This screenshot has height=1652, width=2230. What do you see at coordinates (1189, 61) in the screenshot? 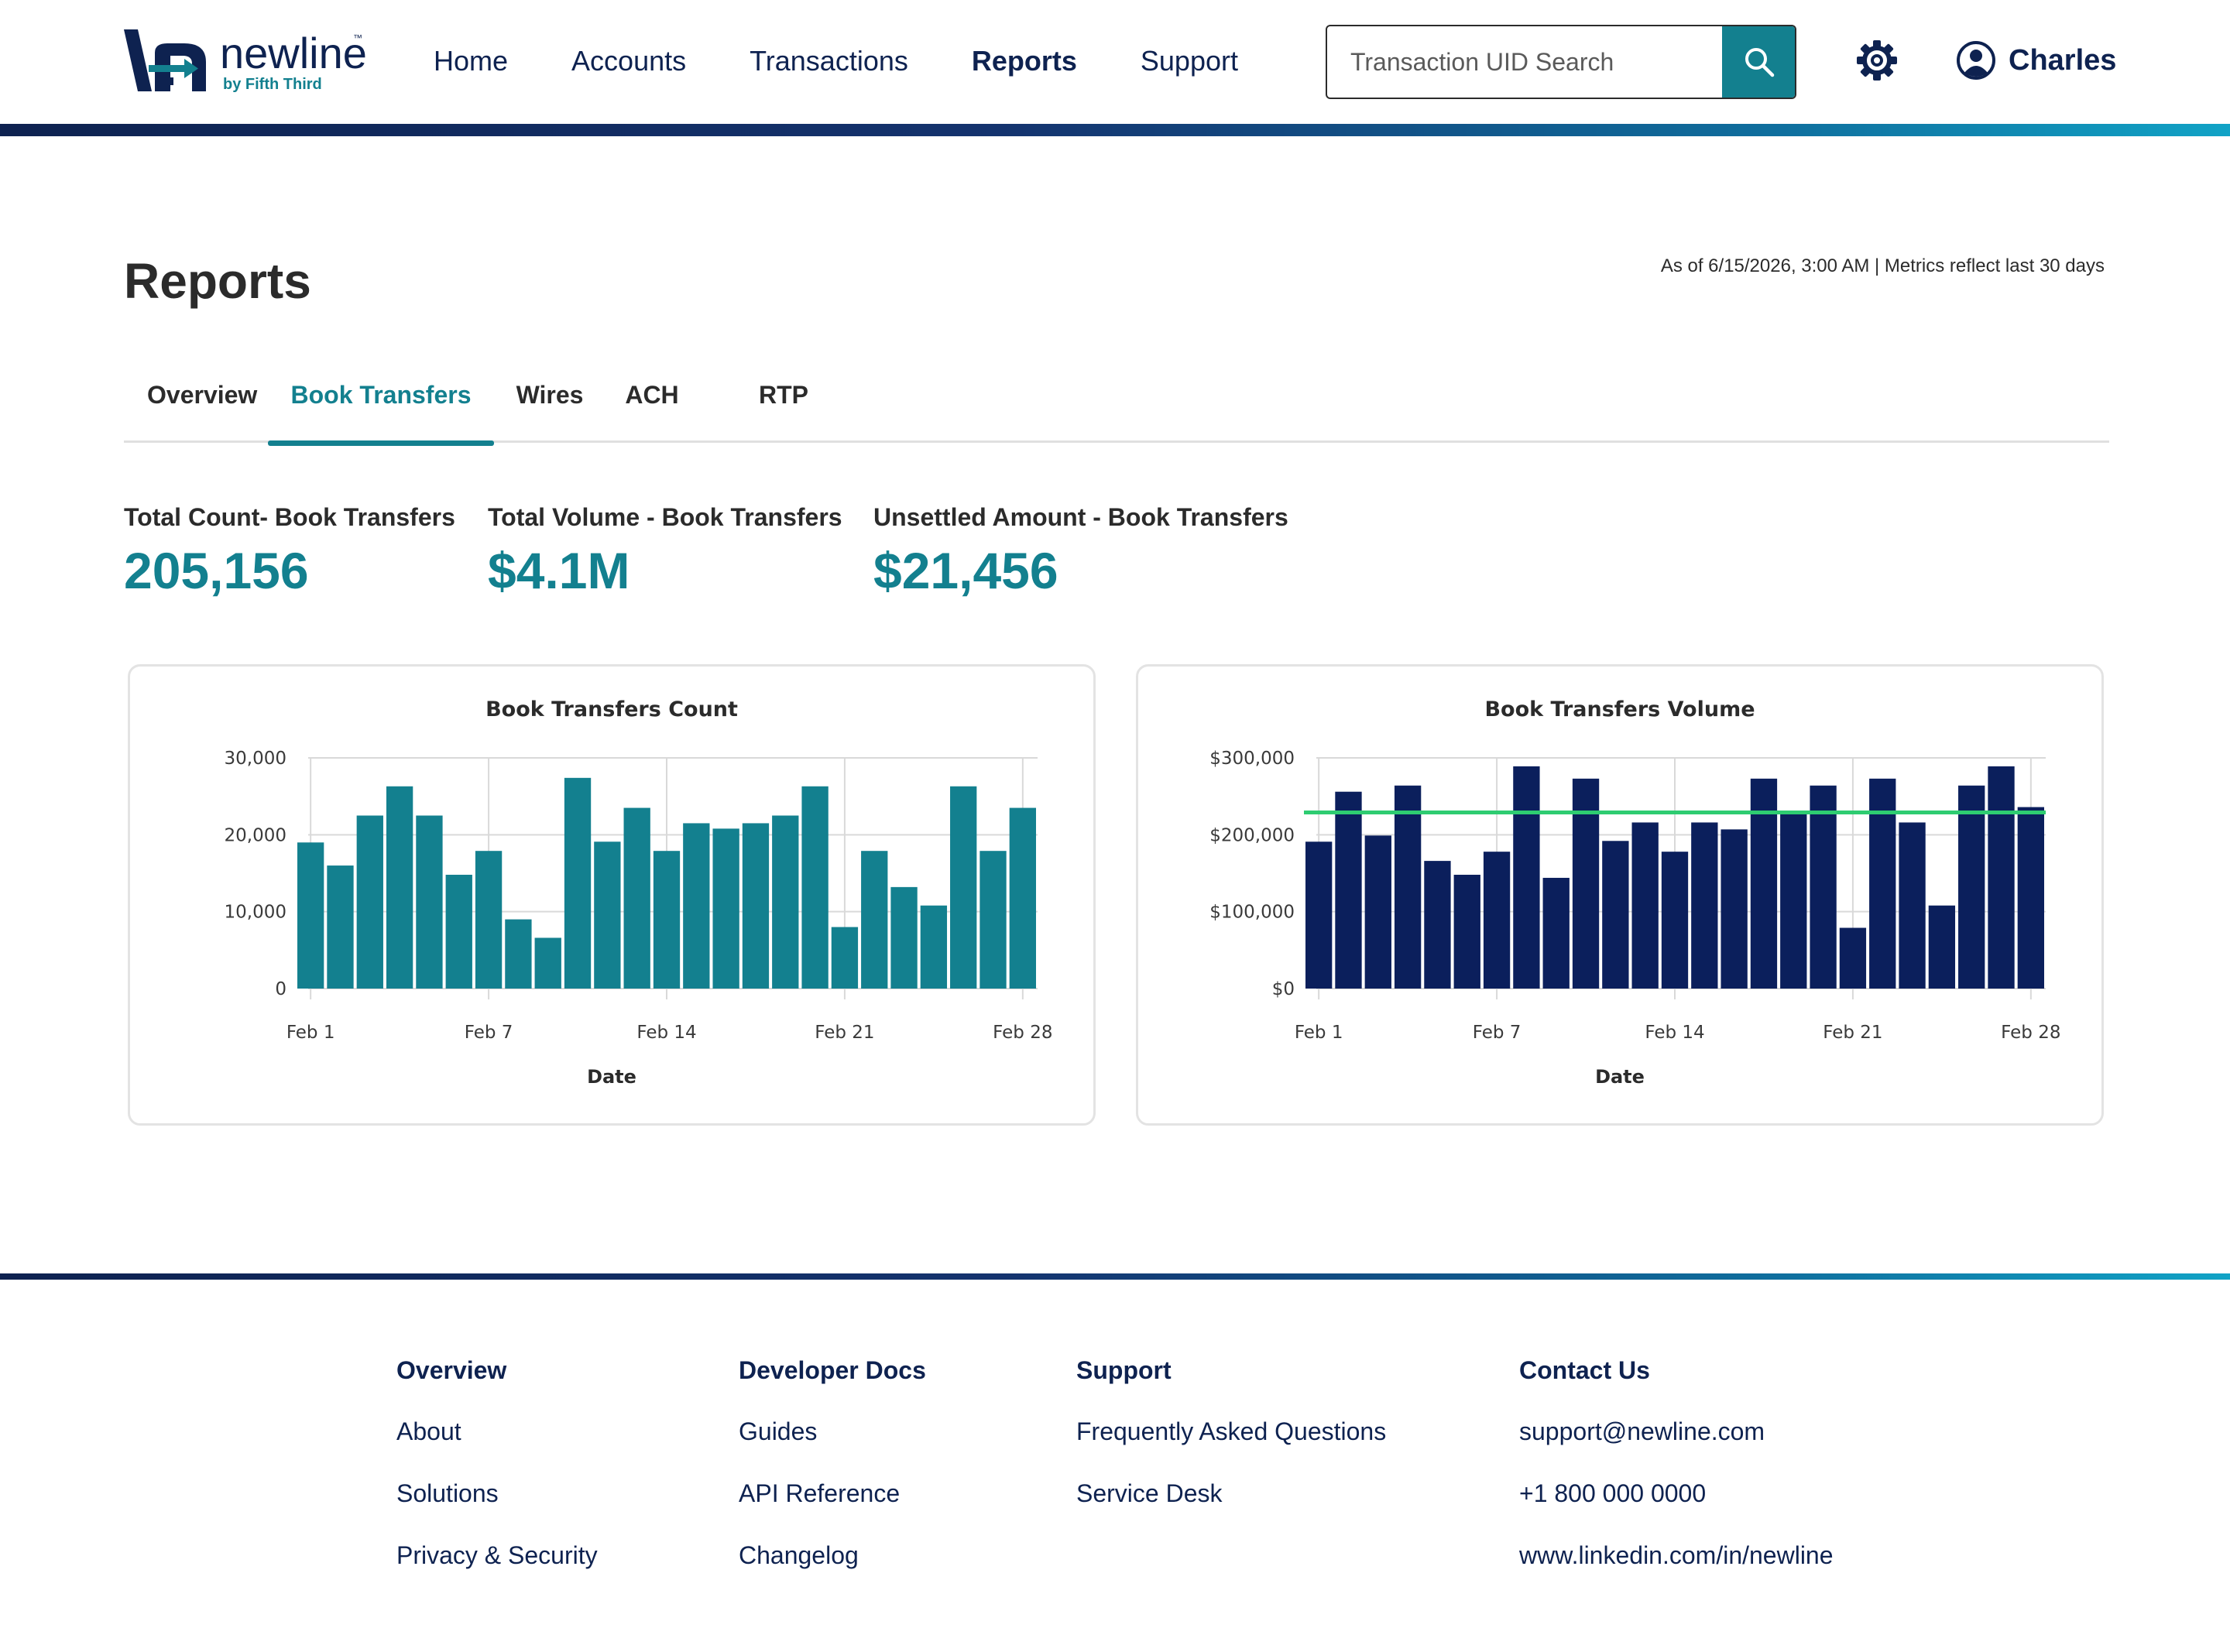
I see `nav-support: Support` at bounding box center [1189, 61].